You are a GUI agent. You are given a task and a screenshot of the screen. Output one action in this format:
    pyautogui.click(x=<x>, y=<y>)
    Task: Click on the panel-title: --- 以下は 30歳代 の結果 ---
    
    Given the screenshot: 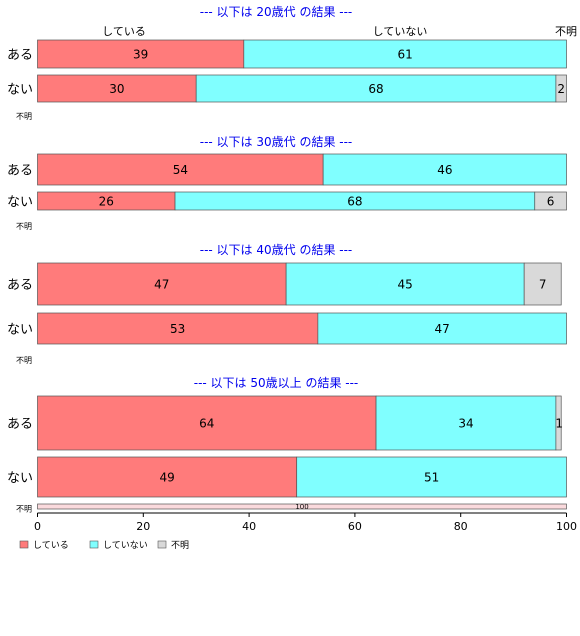 What is the action you would take?
    pyautogui.click(x=276, y=142)
    